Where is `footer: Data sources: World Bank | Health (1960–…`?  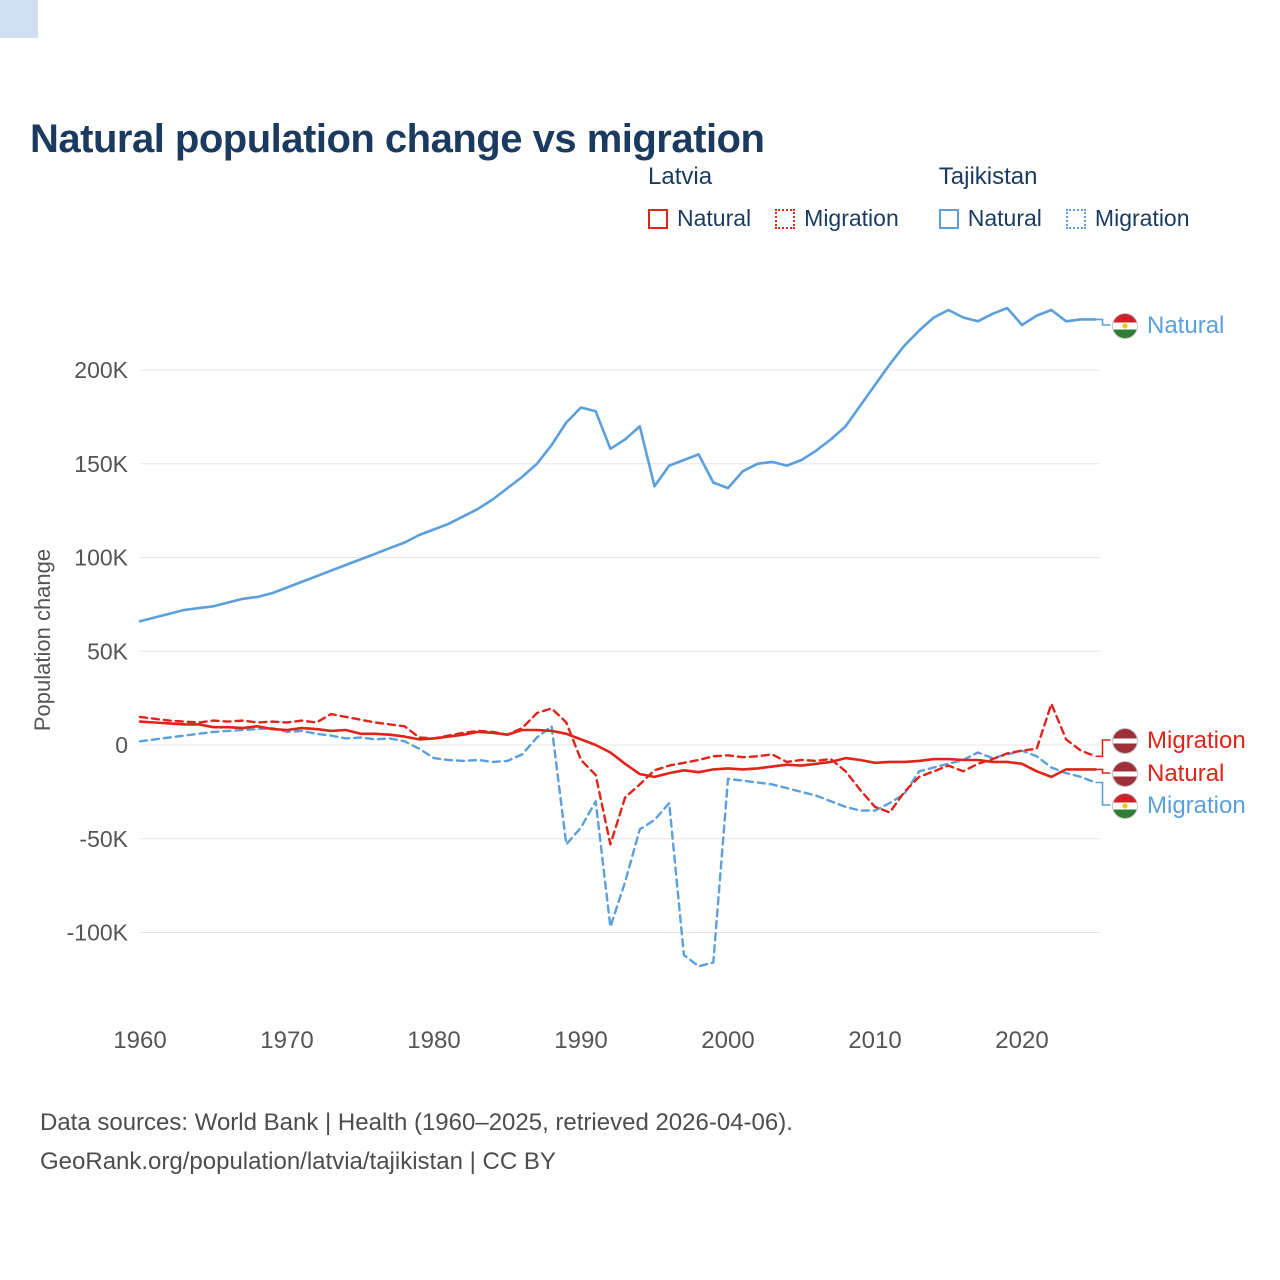
footer: Data sources: World Bank | Health (1960–… is located at coordinates (416, 1142).